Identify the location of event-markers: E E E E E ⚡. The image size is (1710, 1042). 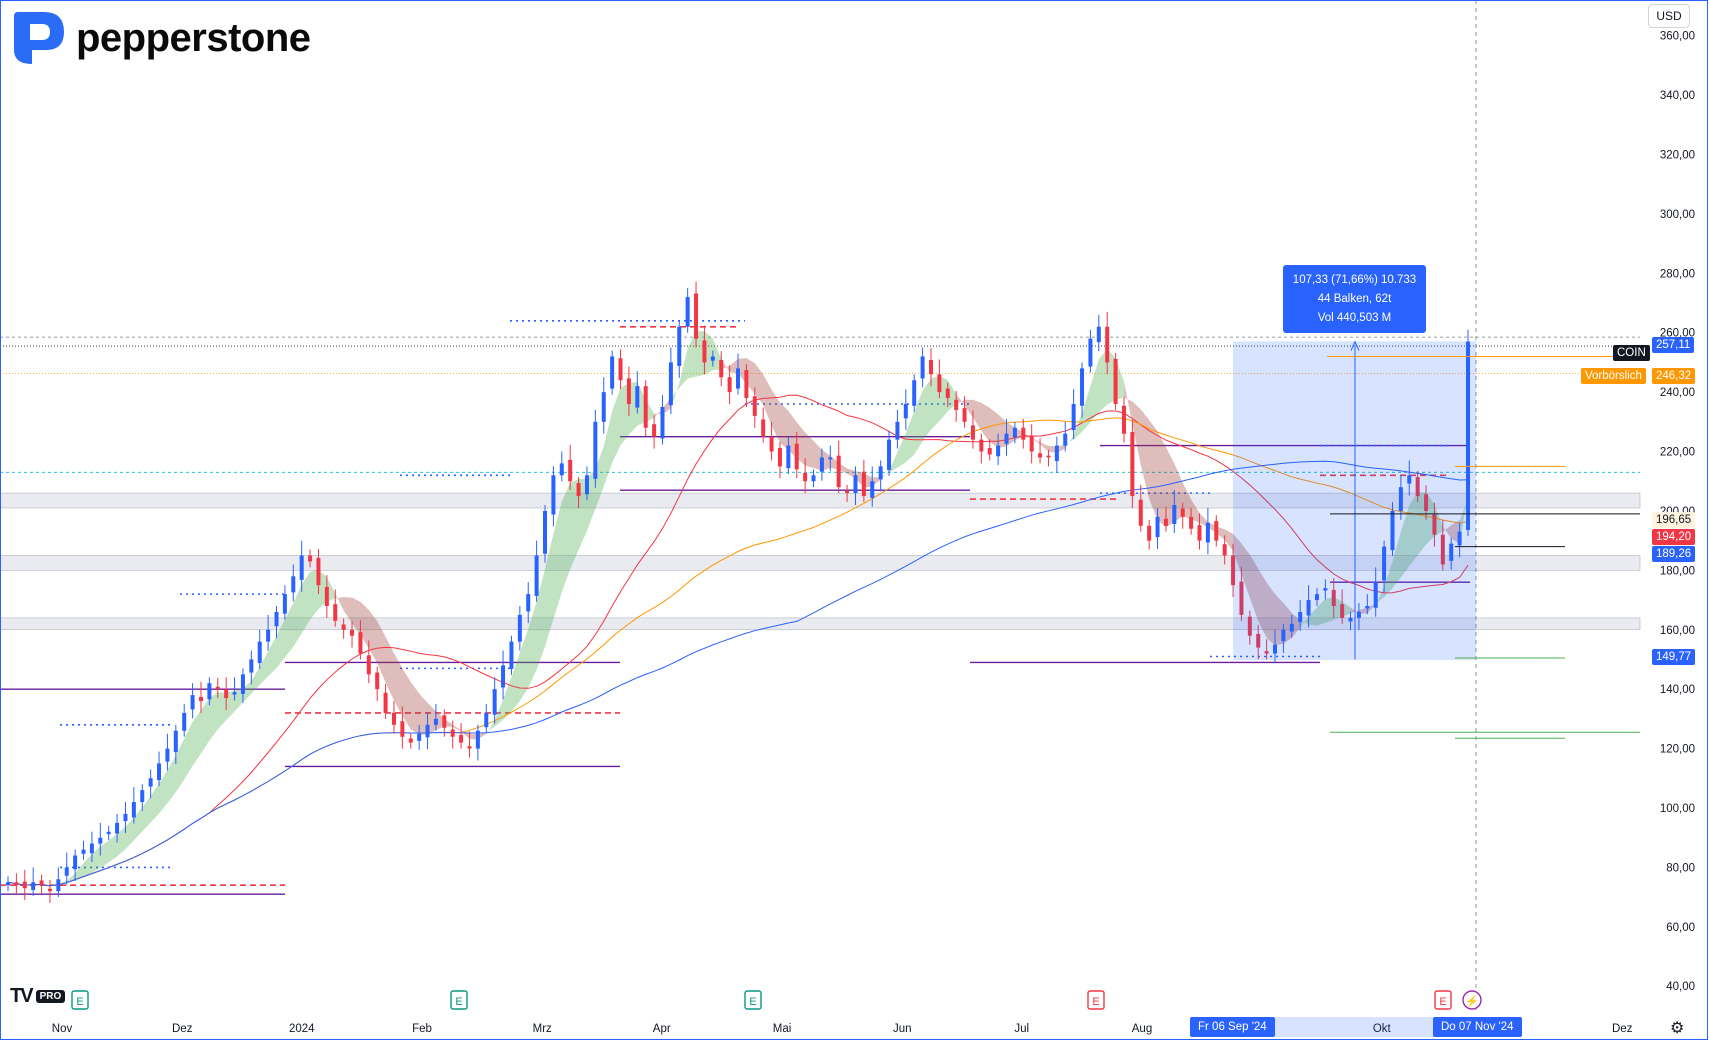
(776, 1000).